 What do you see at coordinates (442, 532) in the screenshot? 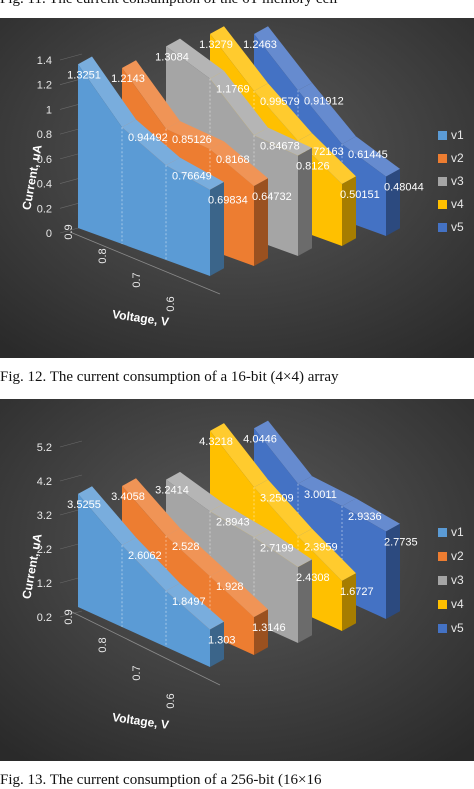
I see `chart2-legend-swatch-v1` at bounding box center [442, 532].